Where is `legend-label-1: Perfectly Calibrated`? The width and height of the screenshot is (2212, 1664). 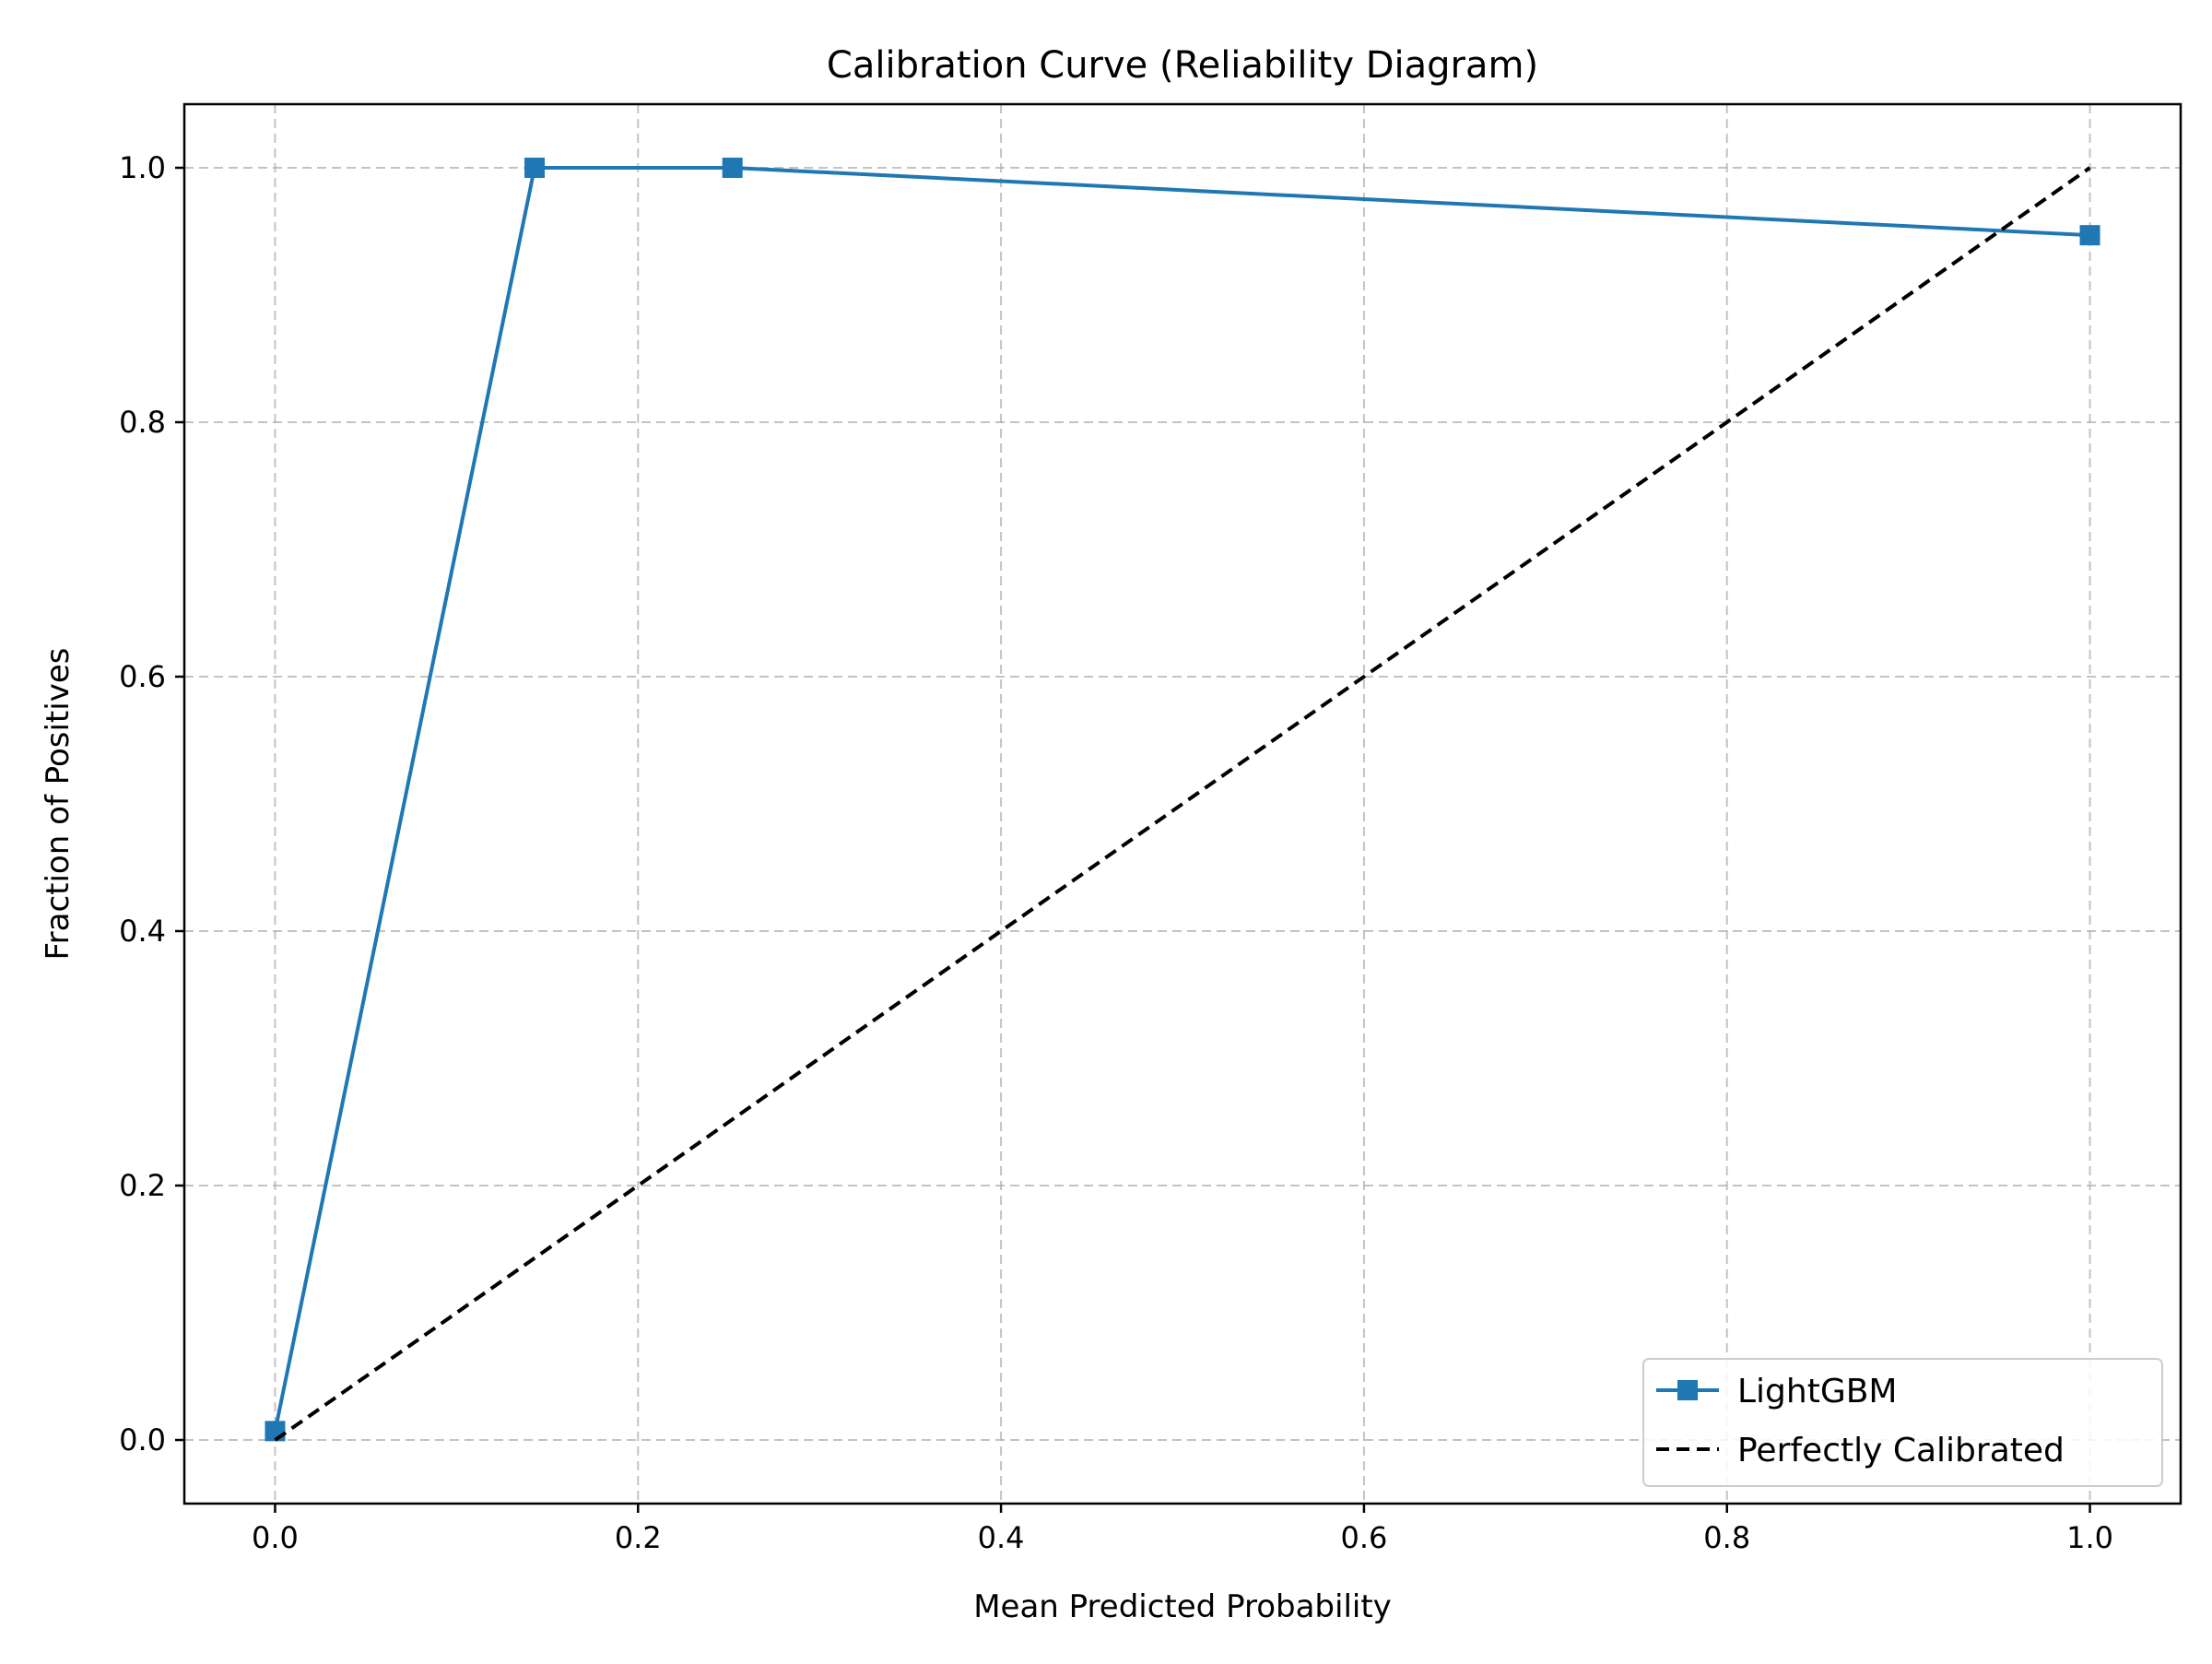
legend-label-1: Perfectly Calibrated is located at coordinates (1901, 1450).